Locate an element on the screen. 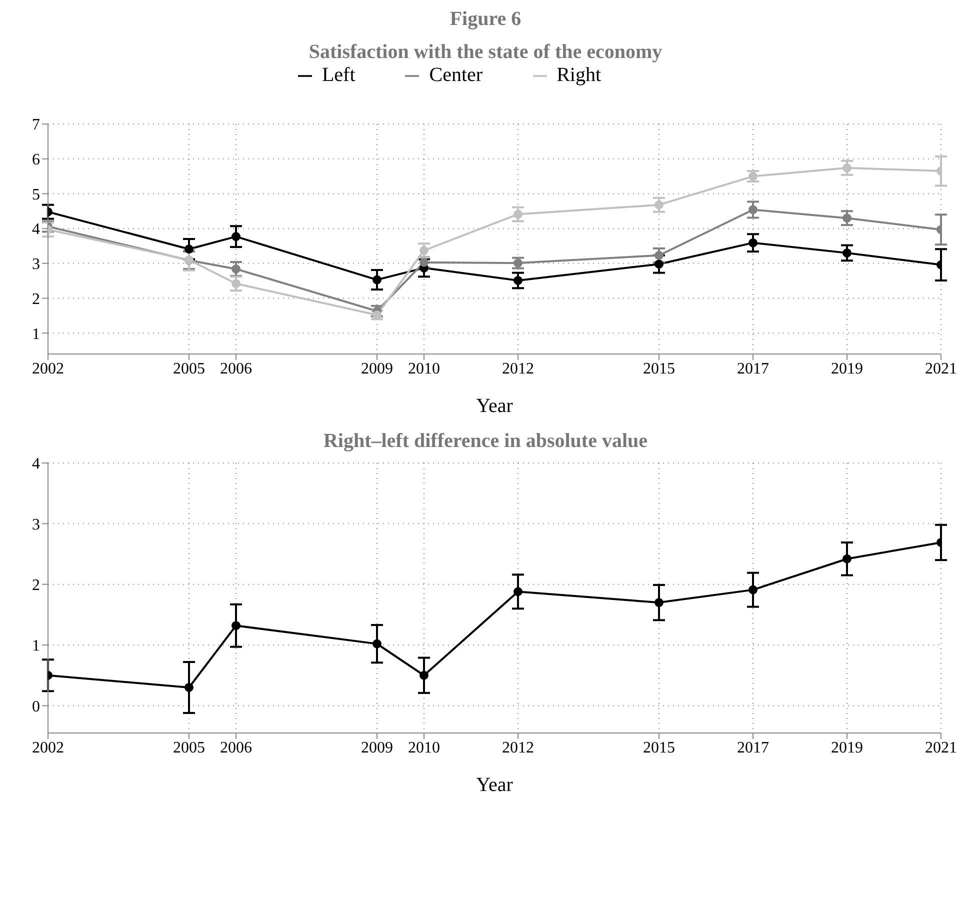 This screenshot has width=971, height=920. chart-subtitle: Satisfaction with the state of the economy is located at coordinates (486, 52).